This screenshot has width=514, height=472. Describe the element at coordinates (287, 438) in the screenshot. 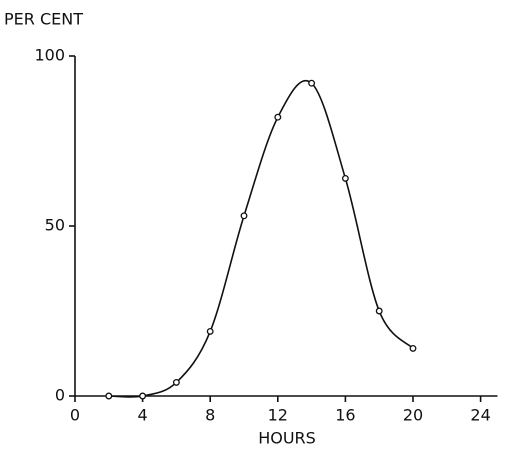

I see `x-axis-label: HOURS` at that location.